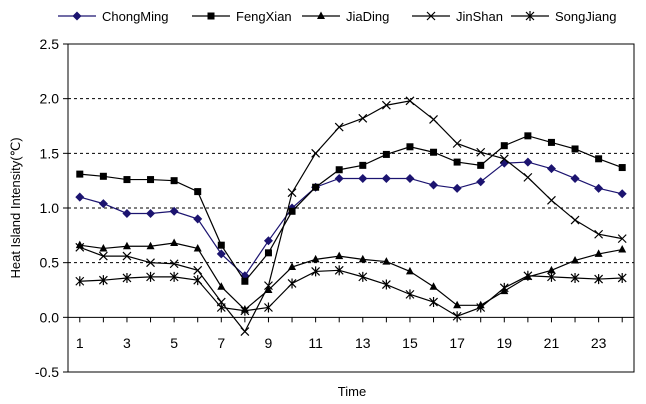  What do you see at coordinates (410, 343) in the screenshot?
I see `x-tick-label: 15` at bounding box center [410, 343].